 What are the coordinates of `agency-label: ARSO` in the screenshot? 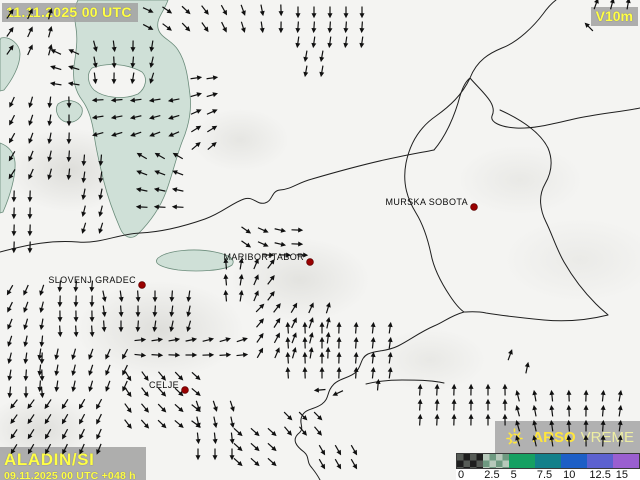 It's located at (554, 437).